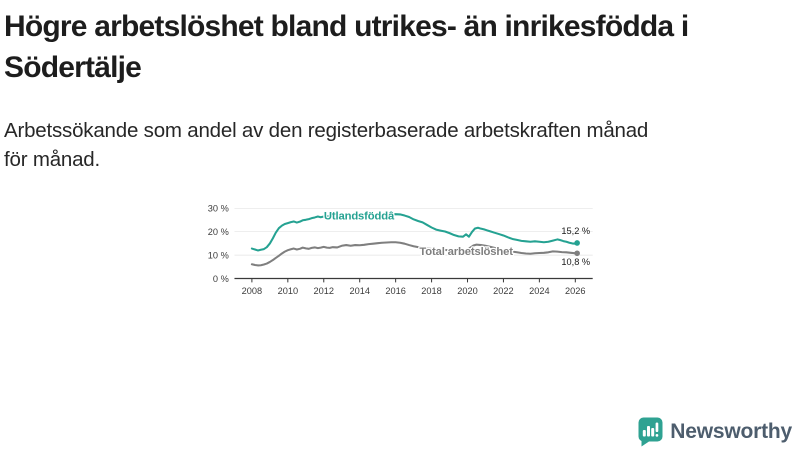  What do you see at coordinates (359, 217) in the screenshot?
I see `series-label-utlandsfodda: Utlandsföddâ` at bounding box center [359, 217].